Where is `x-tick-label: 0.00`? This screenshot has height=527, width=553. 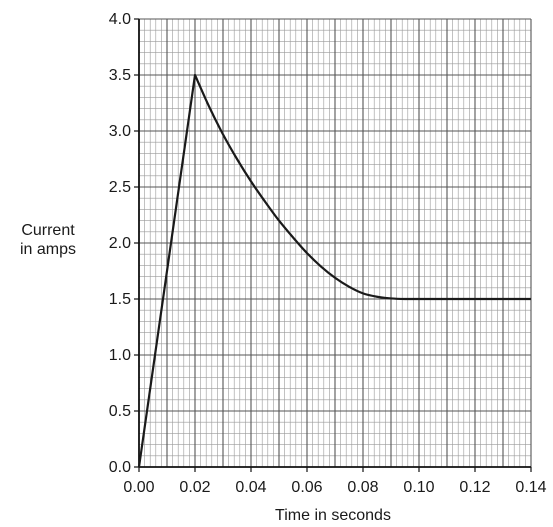 x-tick-label: 0.00 is located at coordinates (138, 487).